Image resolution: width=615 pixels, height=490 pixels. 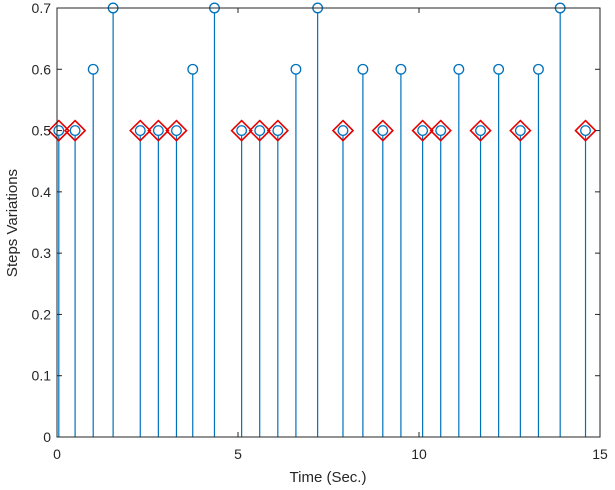 What do you see at coordinates (419, 454) in the screenshot?
I see `x-tick-label: 10` at bounding box center [419, 454].